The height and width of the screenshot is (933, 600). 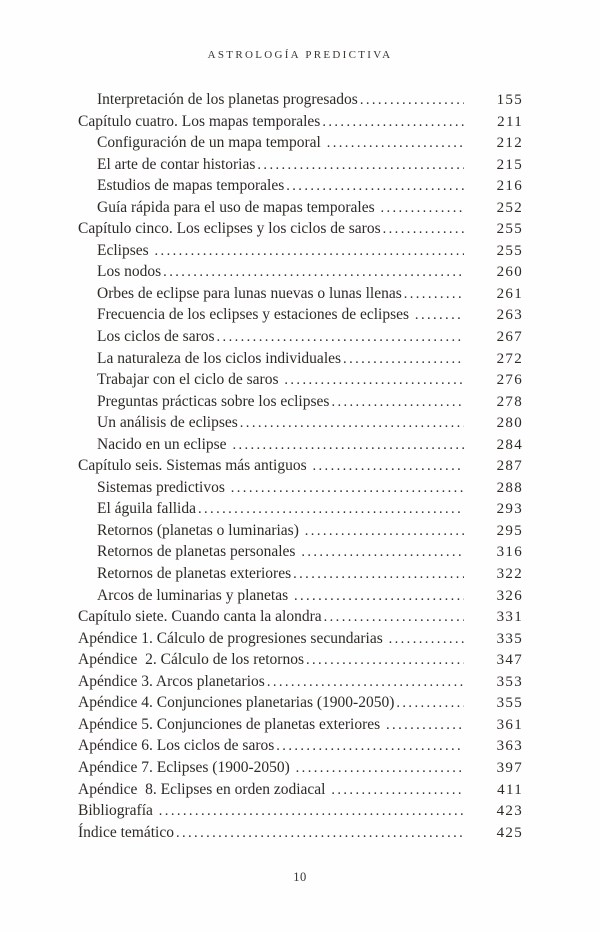 I want to click on toc-entry-label: Retornos (planetas o luminarias), so click(x=200, y=530).